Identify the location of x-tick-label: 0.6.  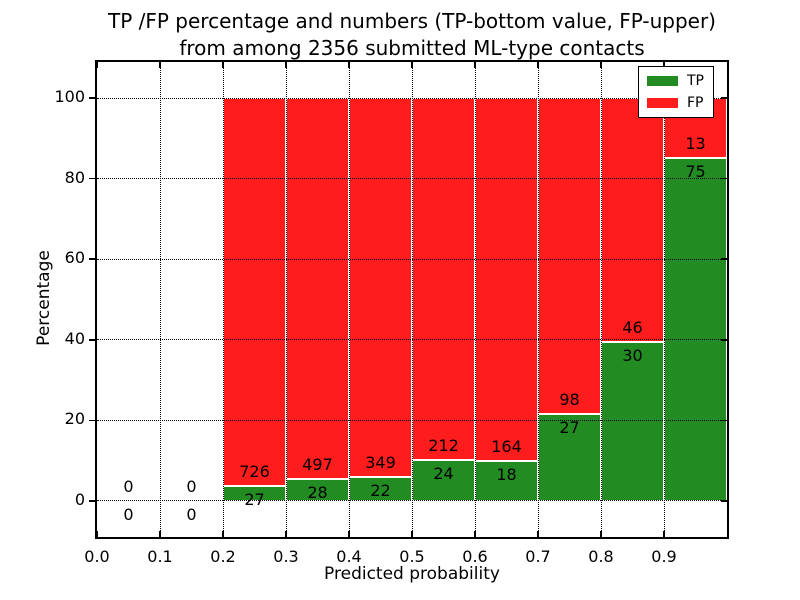
(475, 556).